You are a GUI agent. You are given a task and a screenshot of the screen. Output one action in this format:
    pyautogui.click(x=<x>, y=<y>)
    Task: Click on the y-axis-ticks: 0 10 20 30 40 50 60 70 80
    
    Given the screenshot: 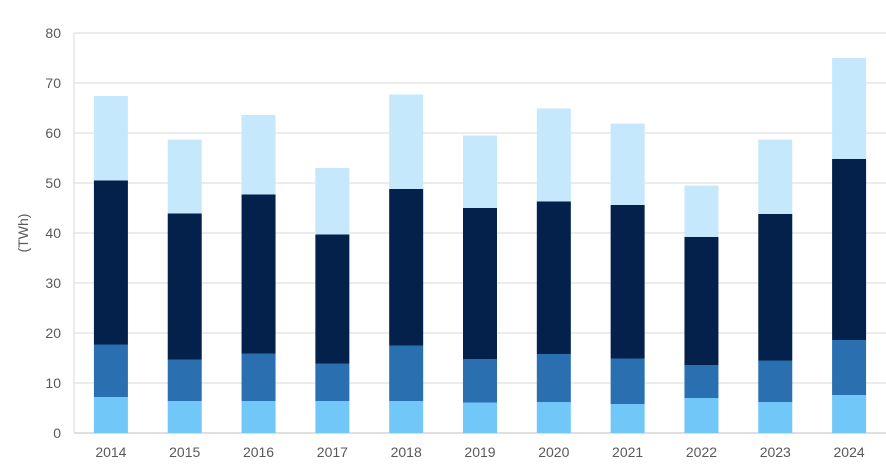 What is the action you would take?
    pyautogui.click(x=53, y=233)
    